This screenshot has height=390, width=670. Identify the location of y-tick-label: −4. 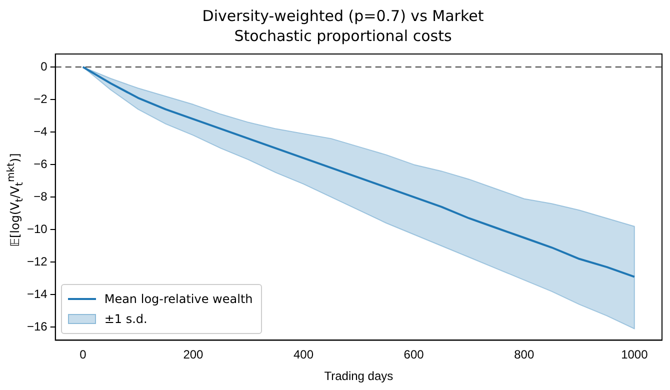
(41, 131).